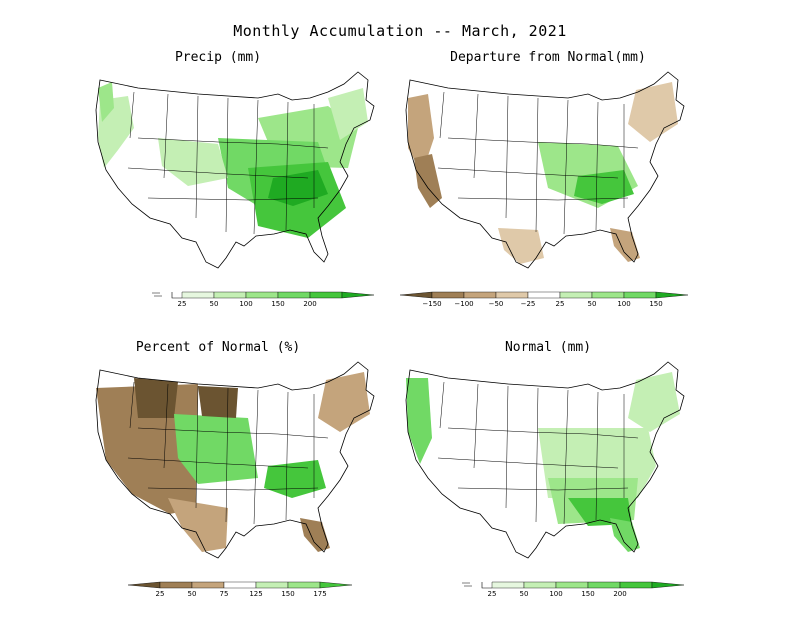 The height and width of the screenshot is (630, 800). I want to click on percent-region-northeast-dry, so click(344, 402).